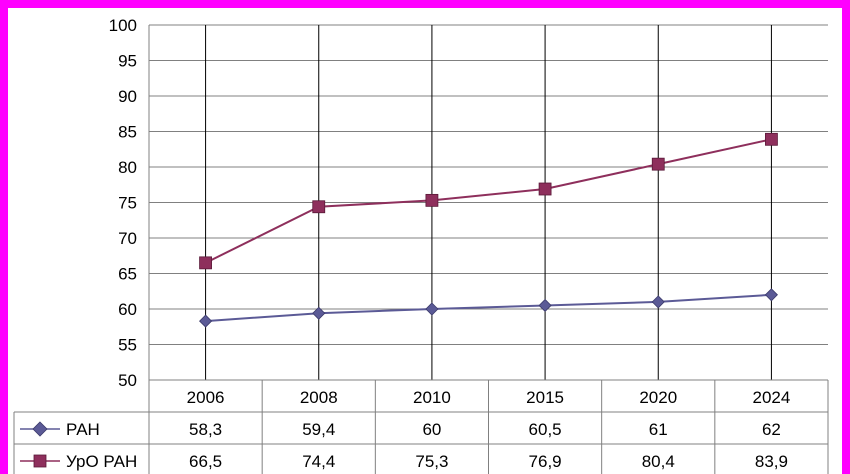  I want to click on table-value-cell: 62, so click(771, 429).